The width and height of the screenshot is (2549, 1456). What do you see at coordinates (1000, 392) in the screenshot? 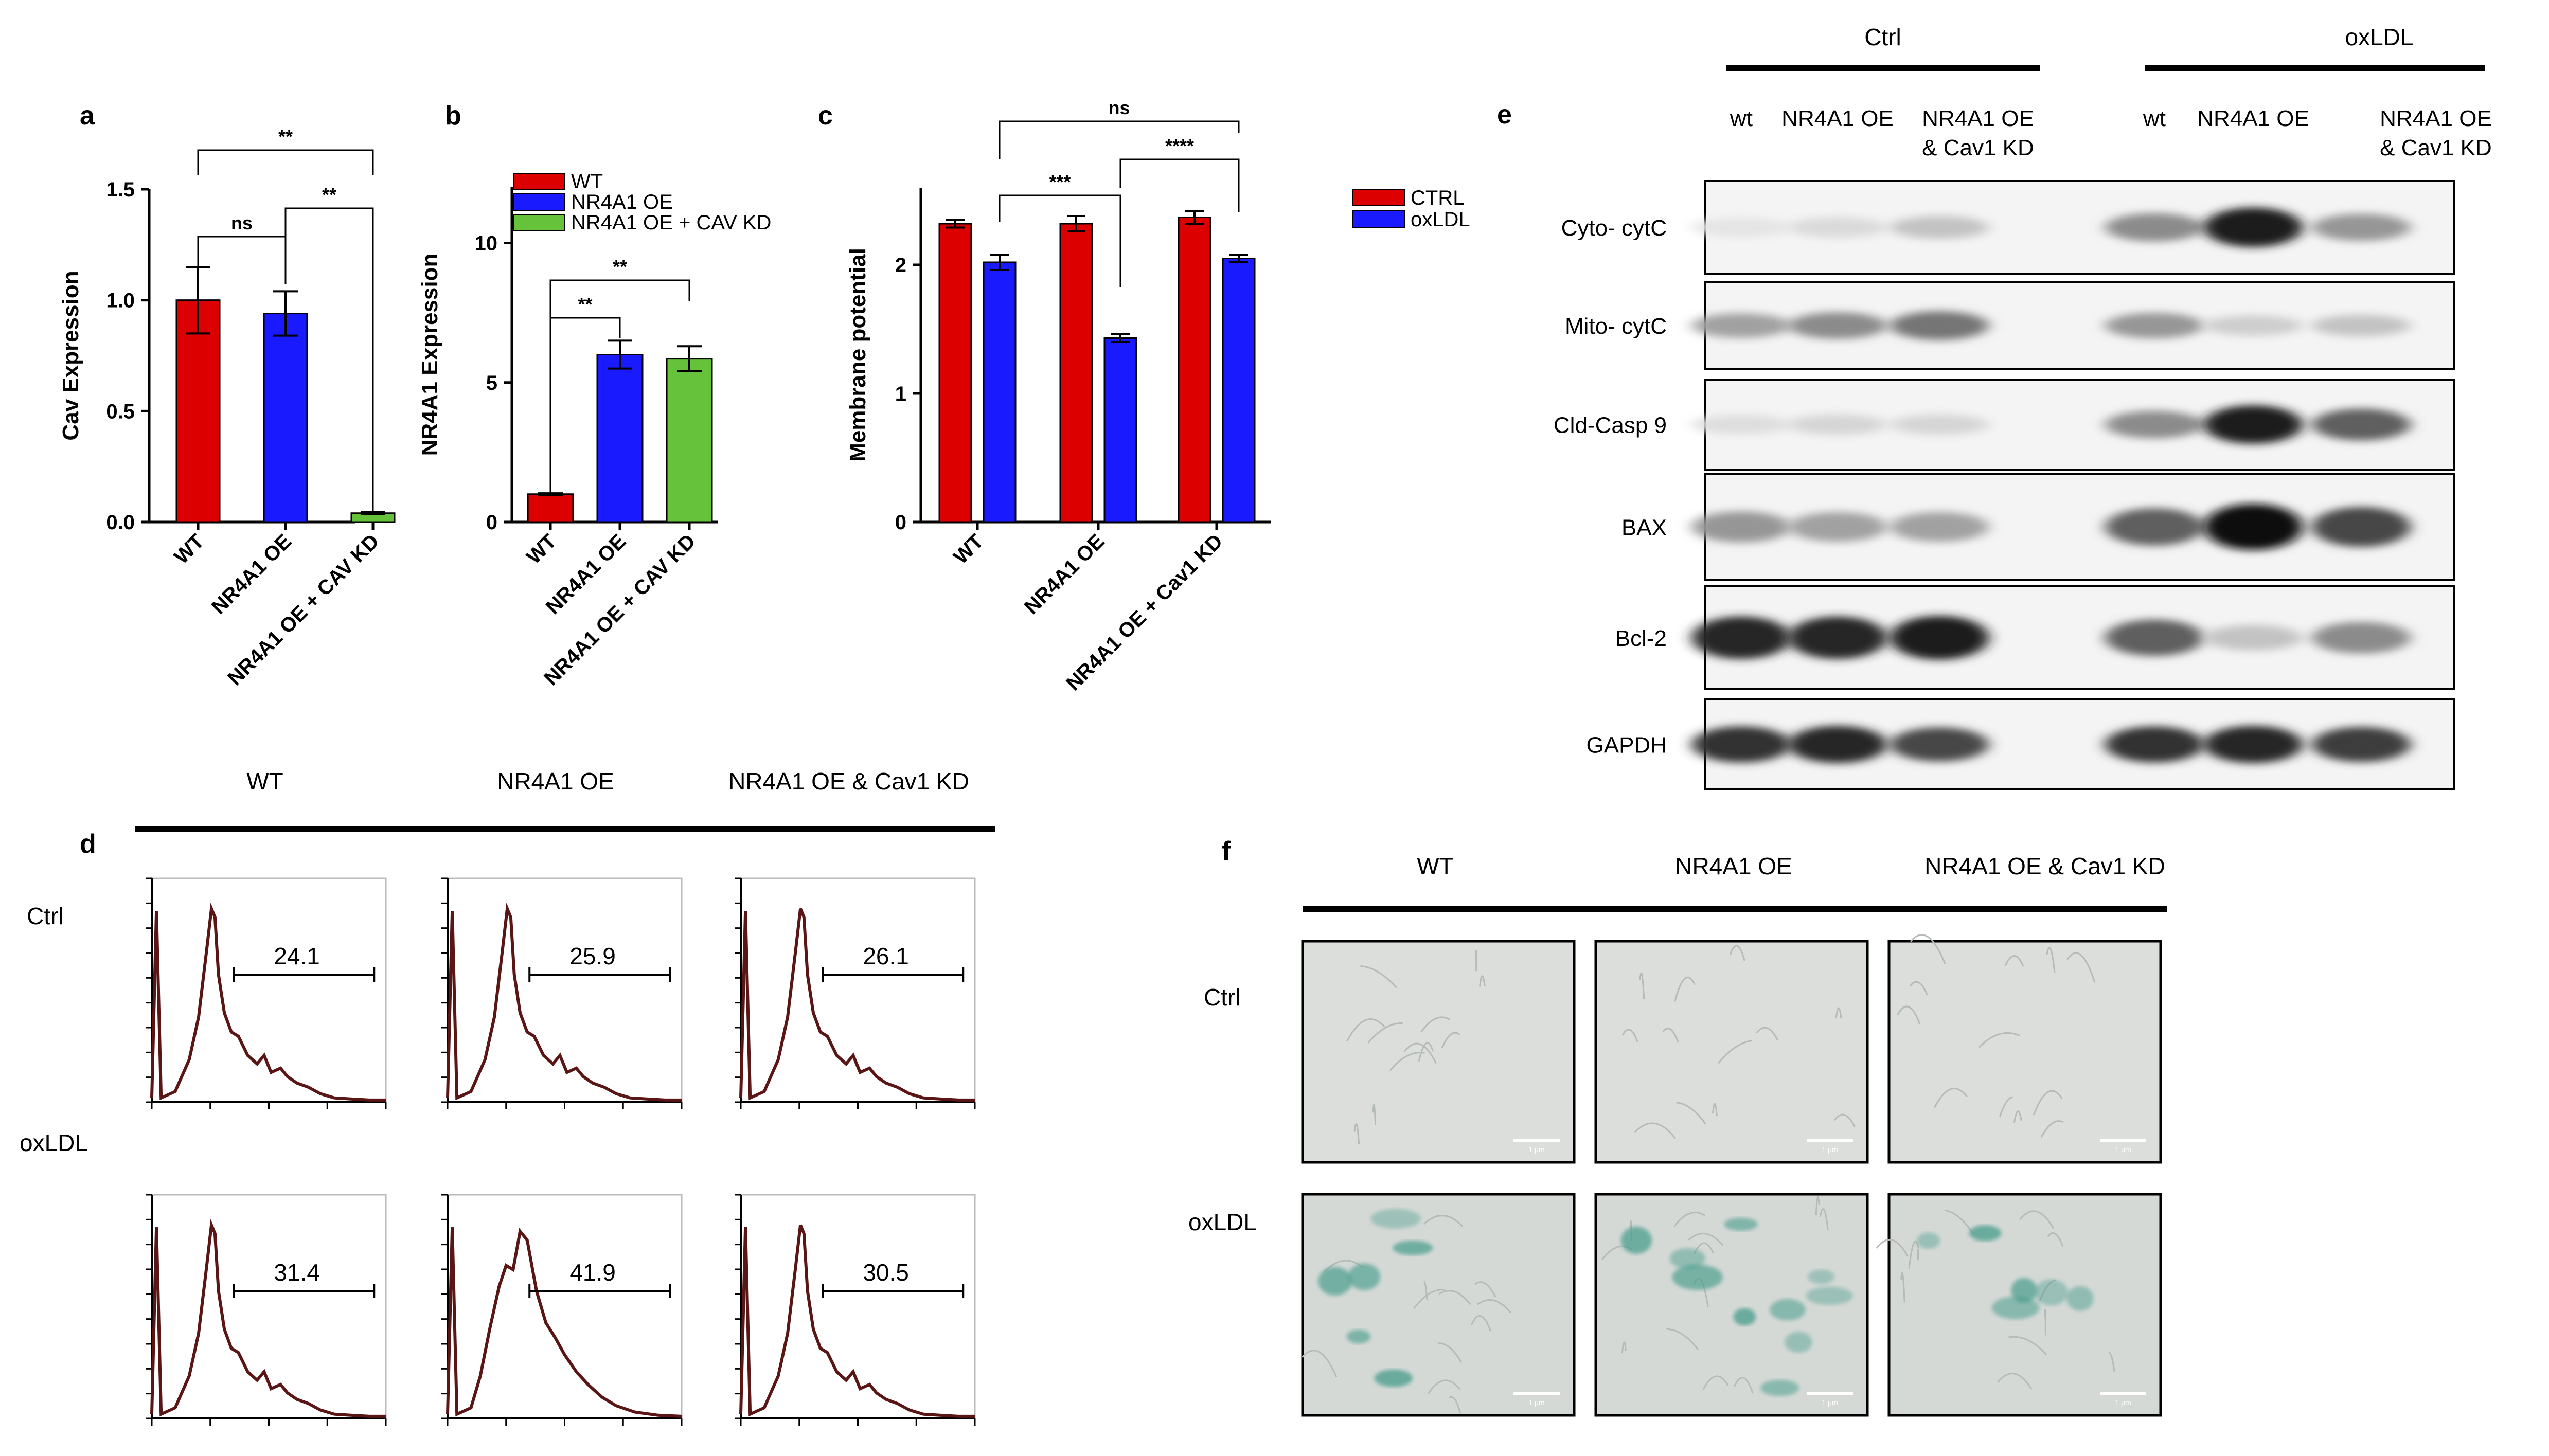
I see `c-bar-oxldl` at bounding box center [1000, 392].